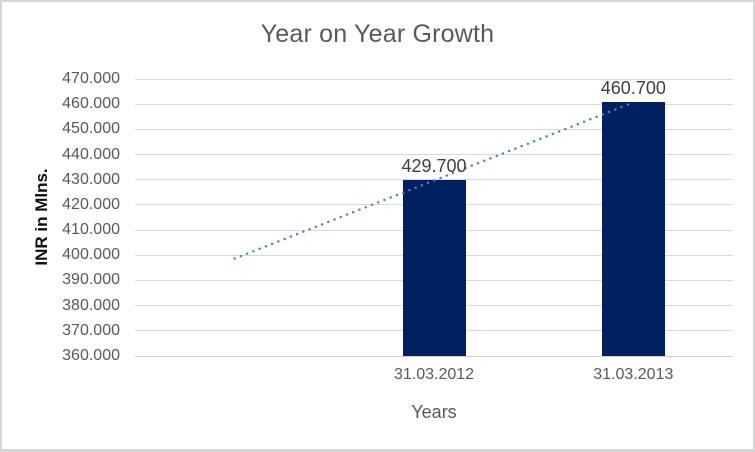 The image size is (755, 452). I want to click on x-tick-label: 31.03.2012, so click(434, 374).